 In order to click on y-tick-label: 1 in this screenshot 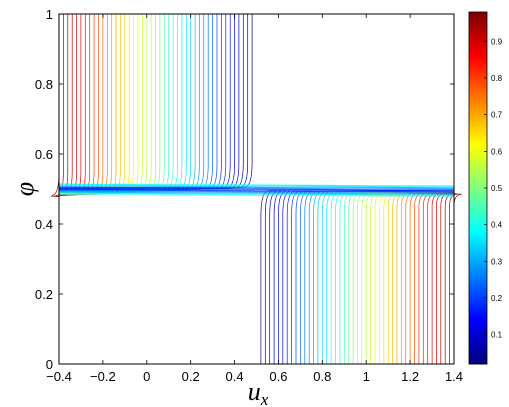, I will do `click(49, 14)`.